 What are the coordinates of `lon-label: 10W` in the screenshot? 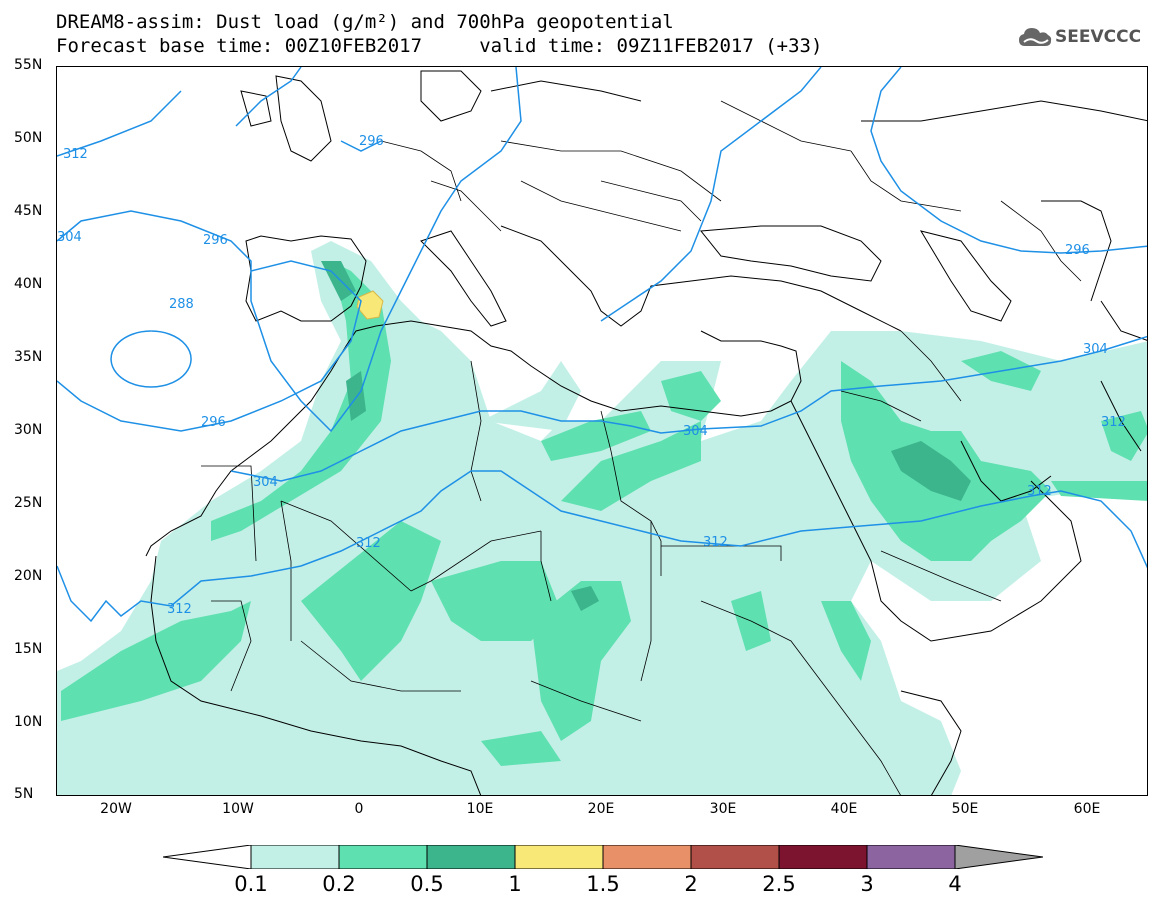 It's located at (238, 809).